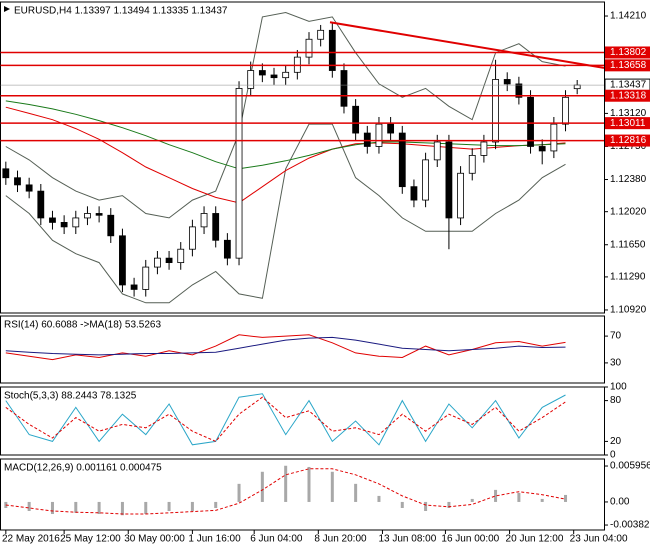 Image resolution: width=650 pixels, height=550 pixels. I want to click on x-tick-label: 6 Jun 04:00, so click(276, 539).